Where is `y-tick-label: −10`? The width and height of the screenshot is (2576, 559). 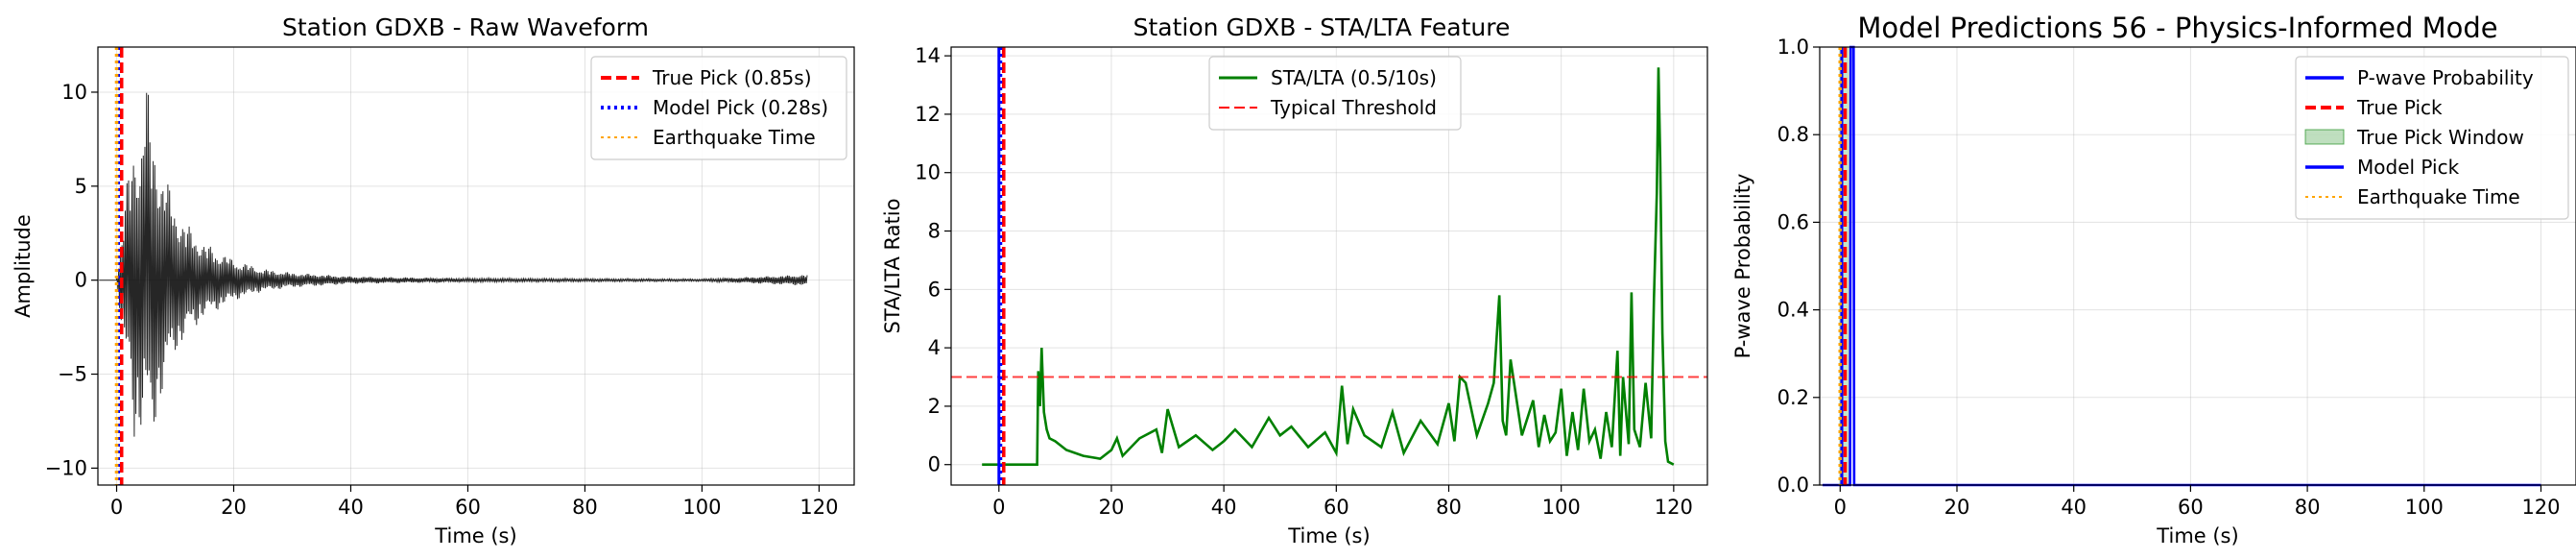 y-tick-label: −10 is located at coordinates (66, 467).